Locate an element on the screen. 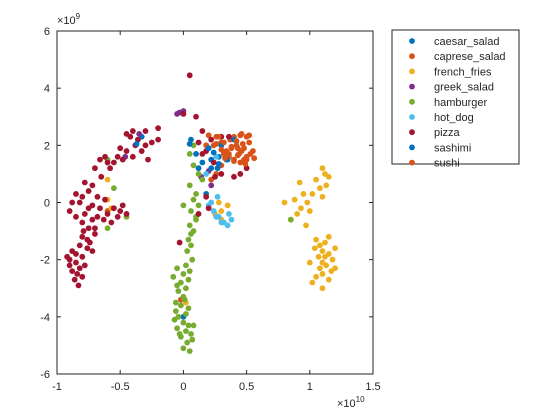 The image size is (560, 420). y-tick-label: 4 is located at coordinates (47, 89).